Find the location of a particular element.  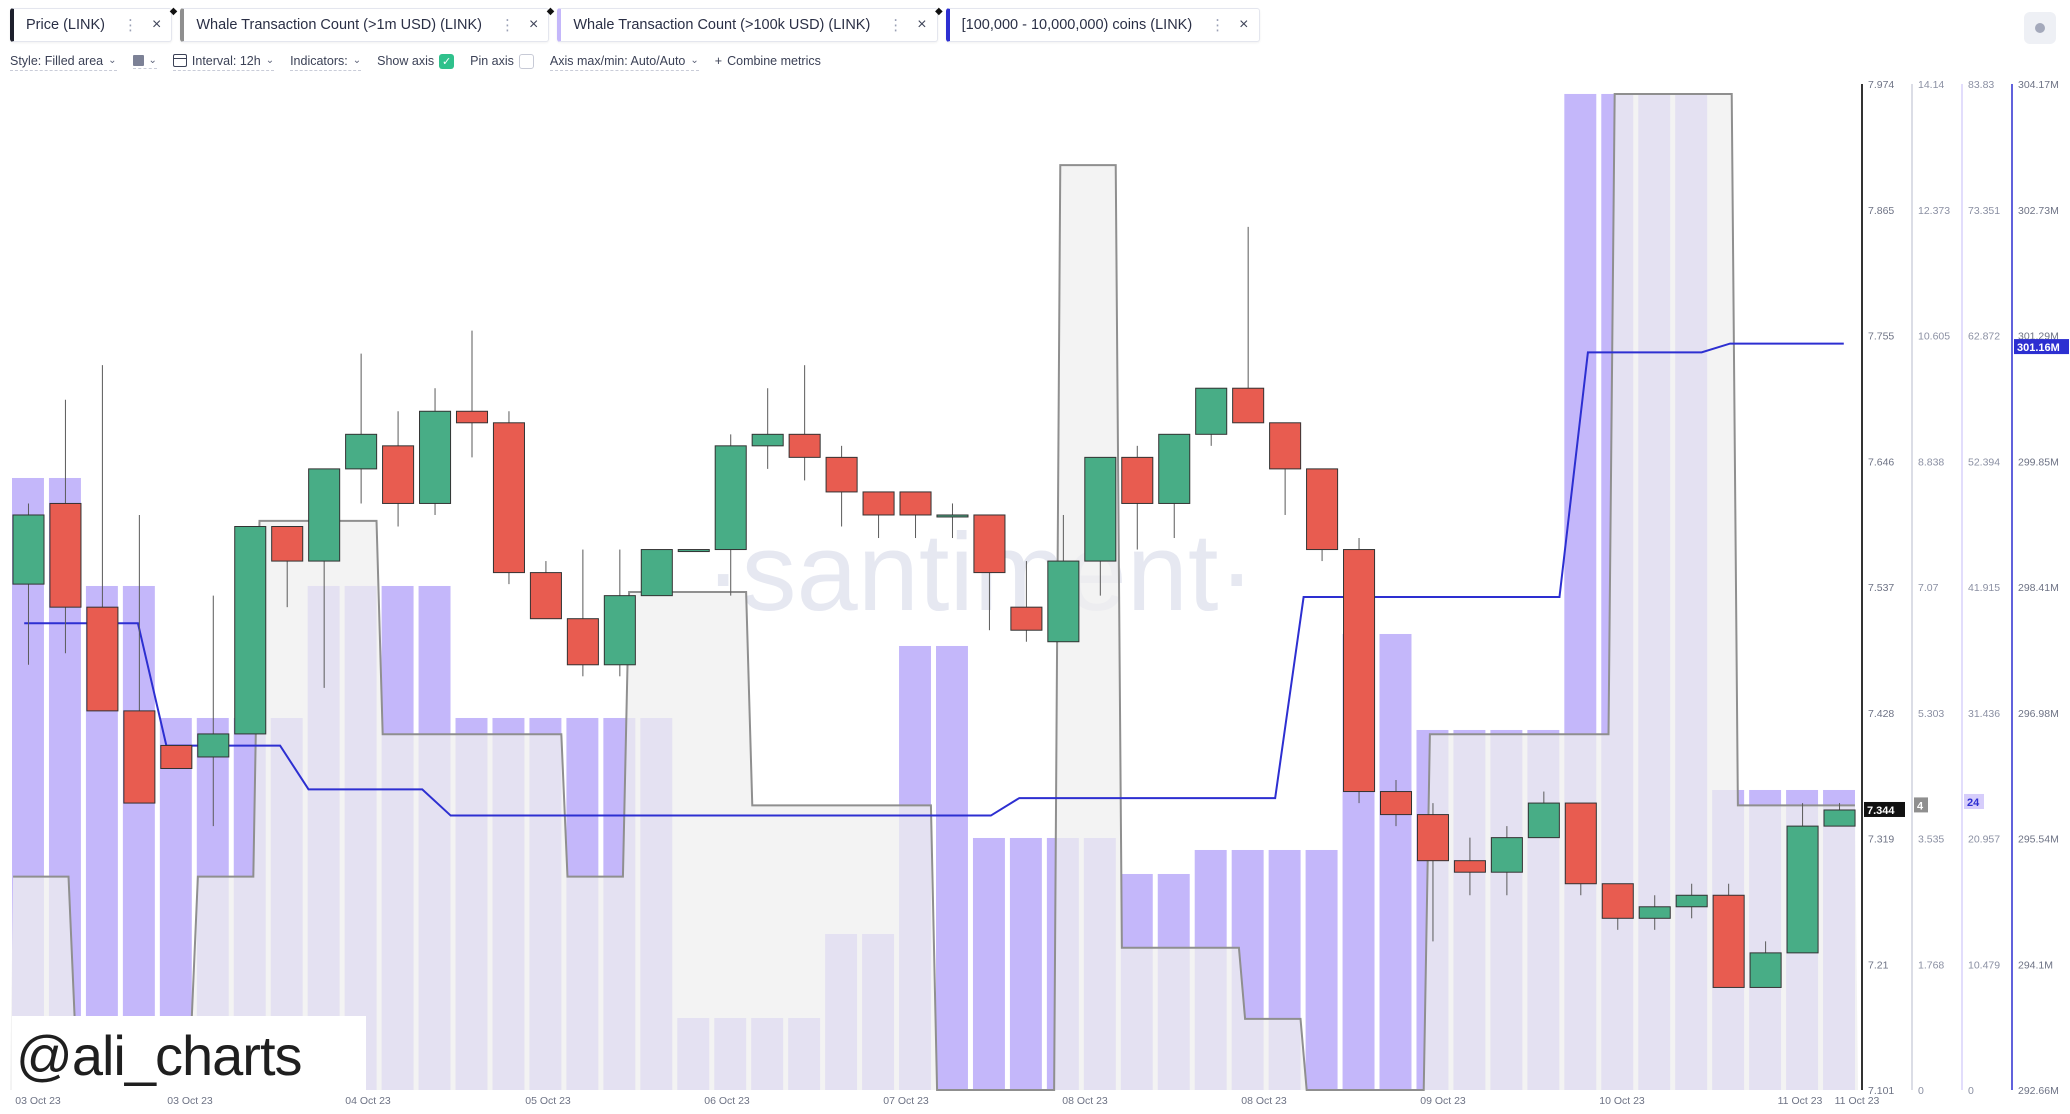

show-axis-toggle: Show axis ✓ is located at coordinates (416, 62).